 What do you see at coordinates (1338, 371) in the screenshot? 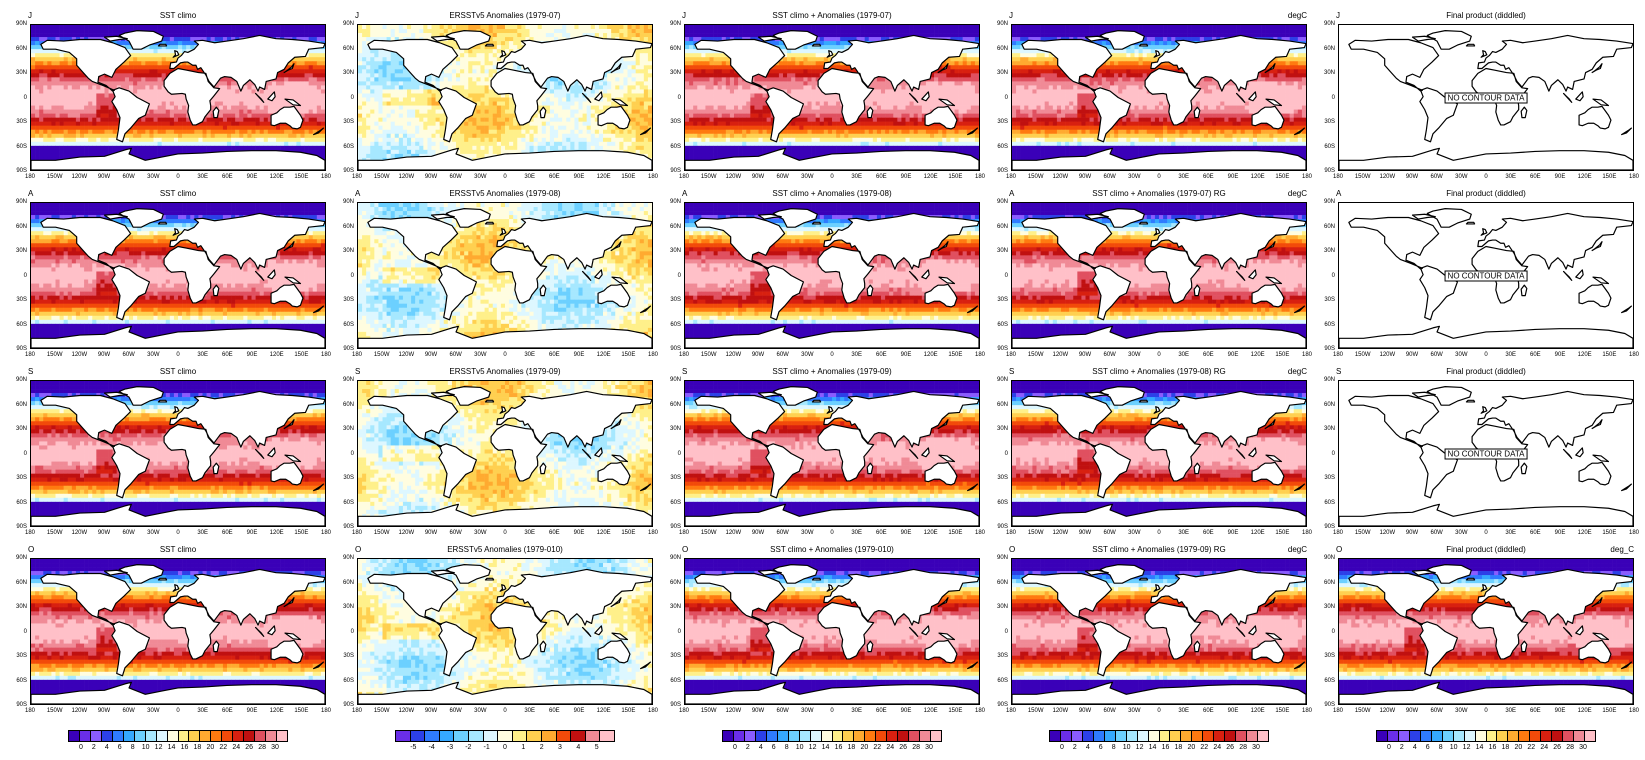
I see `panel-month-label: S` at bounding box center [1338, 371].